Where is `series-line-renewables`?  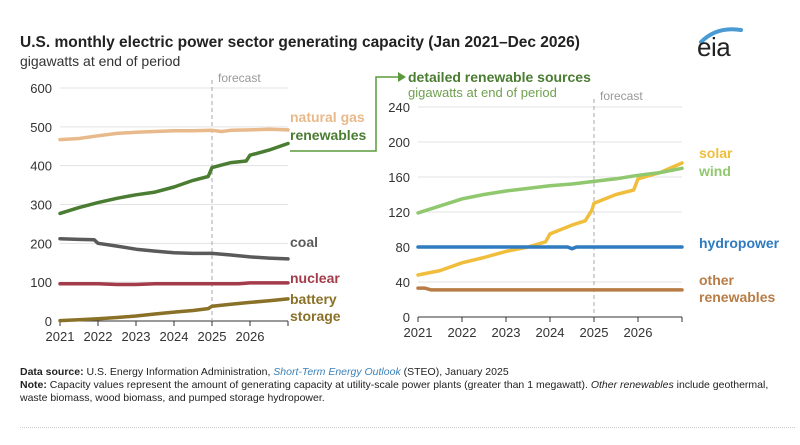
series-line-renewables is located at coordinates (174, 178).